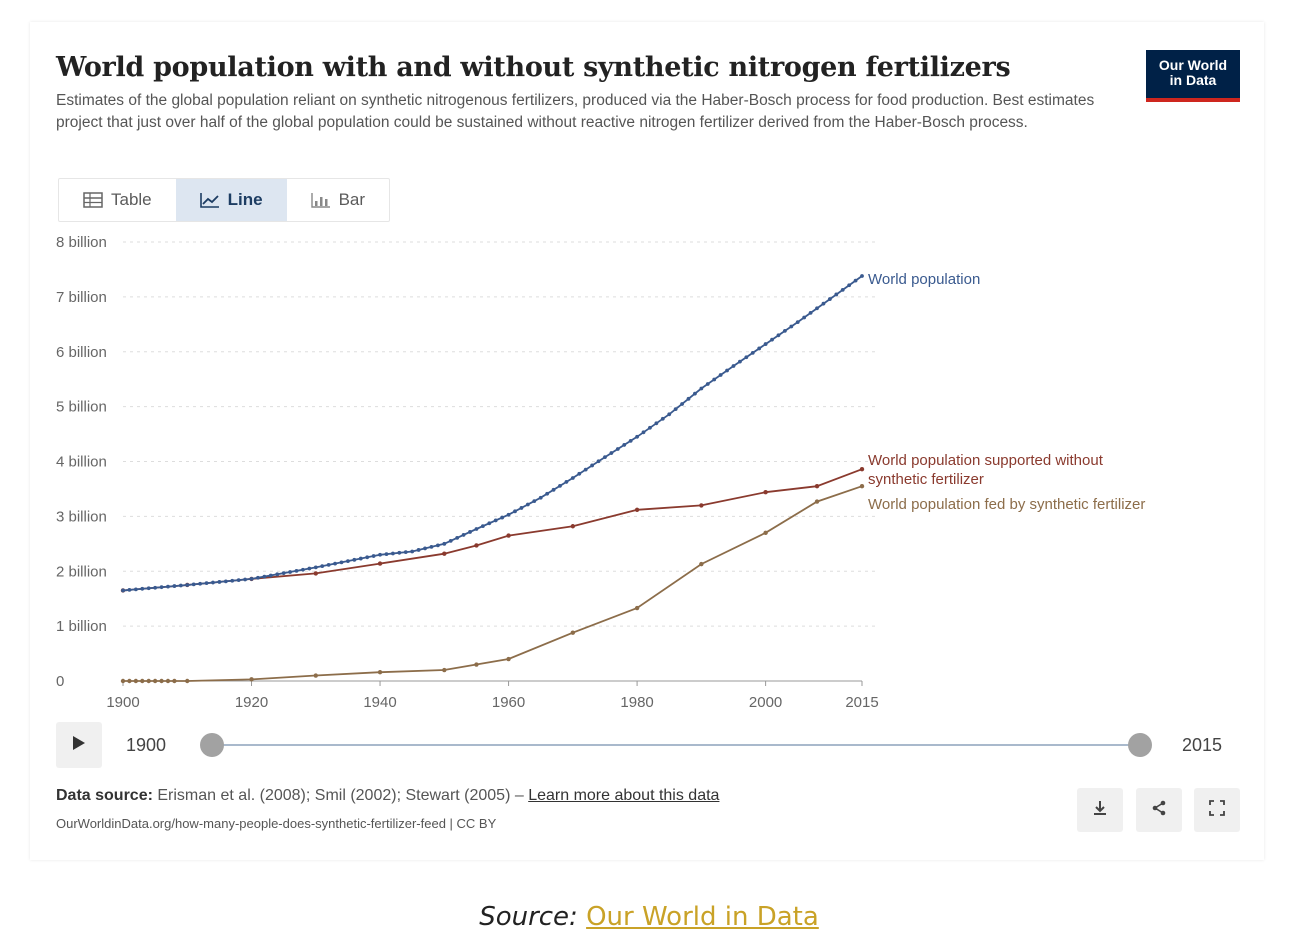 This screenshot has width=1314, height=952. Describe the element at coordinates (1217, 810) in the screenshot. I see `fullscreen-button` at that location.